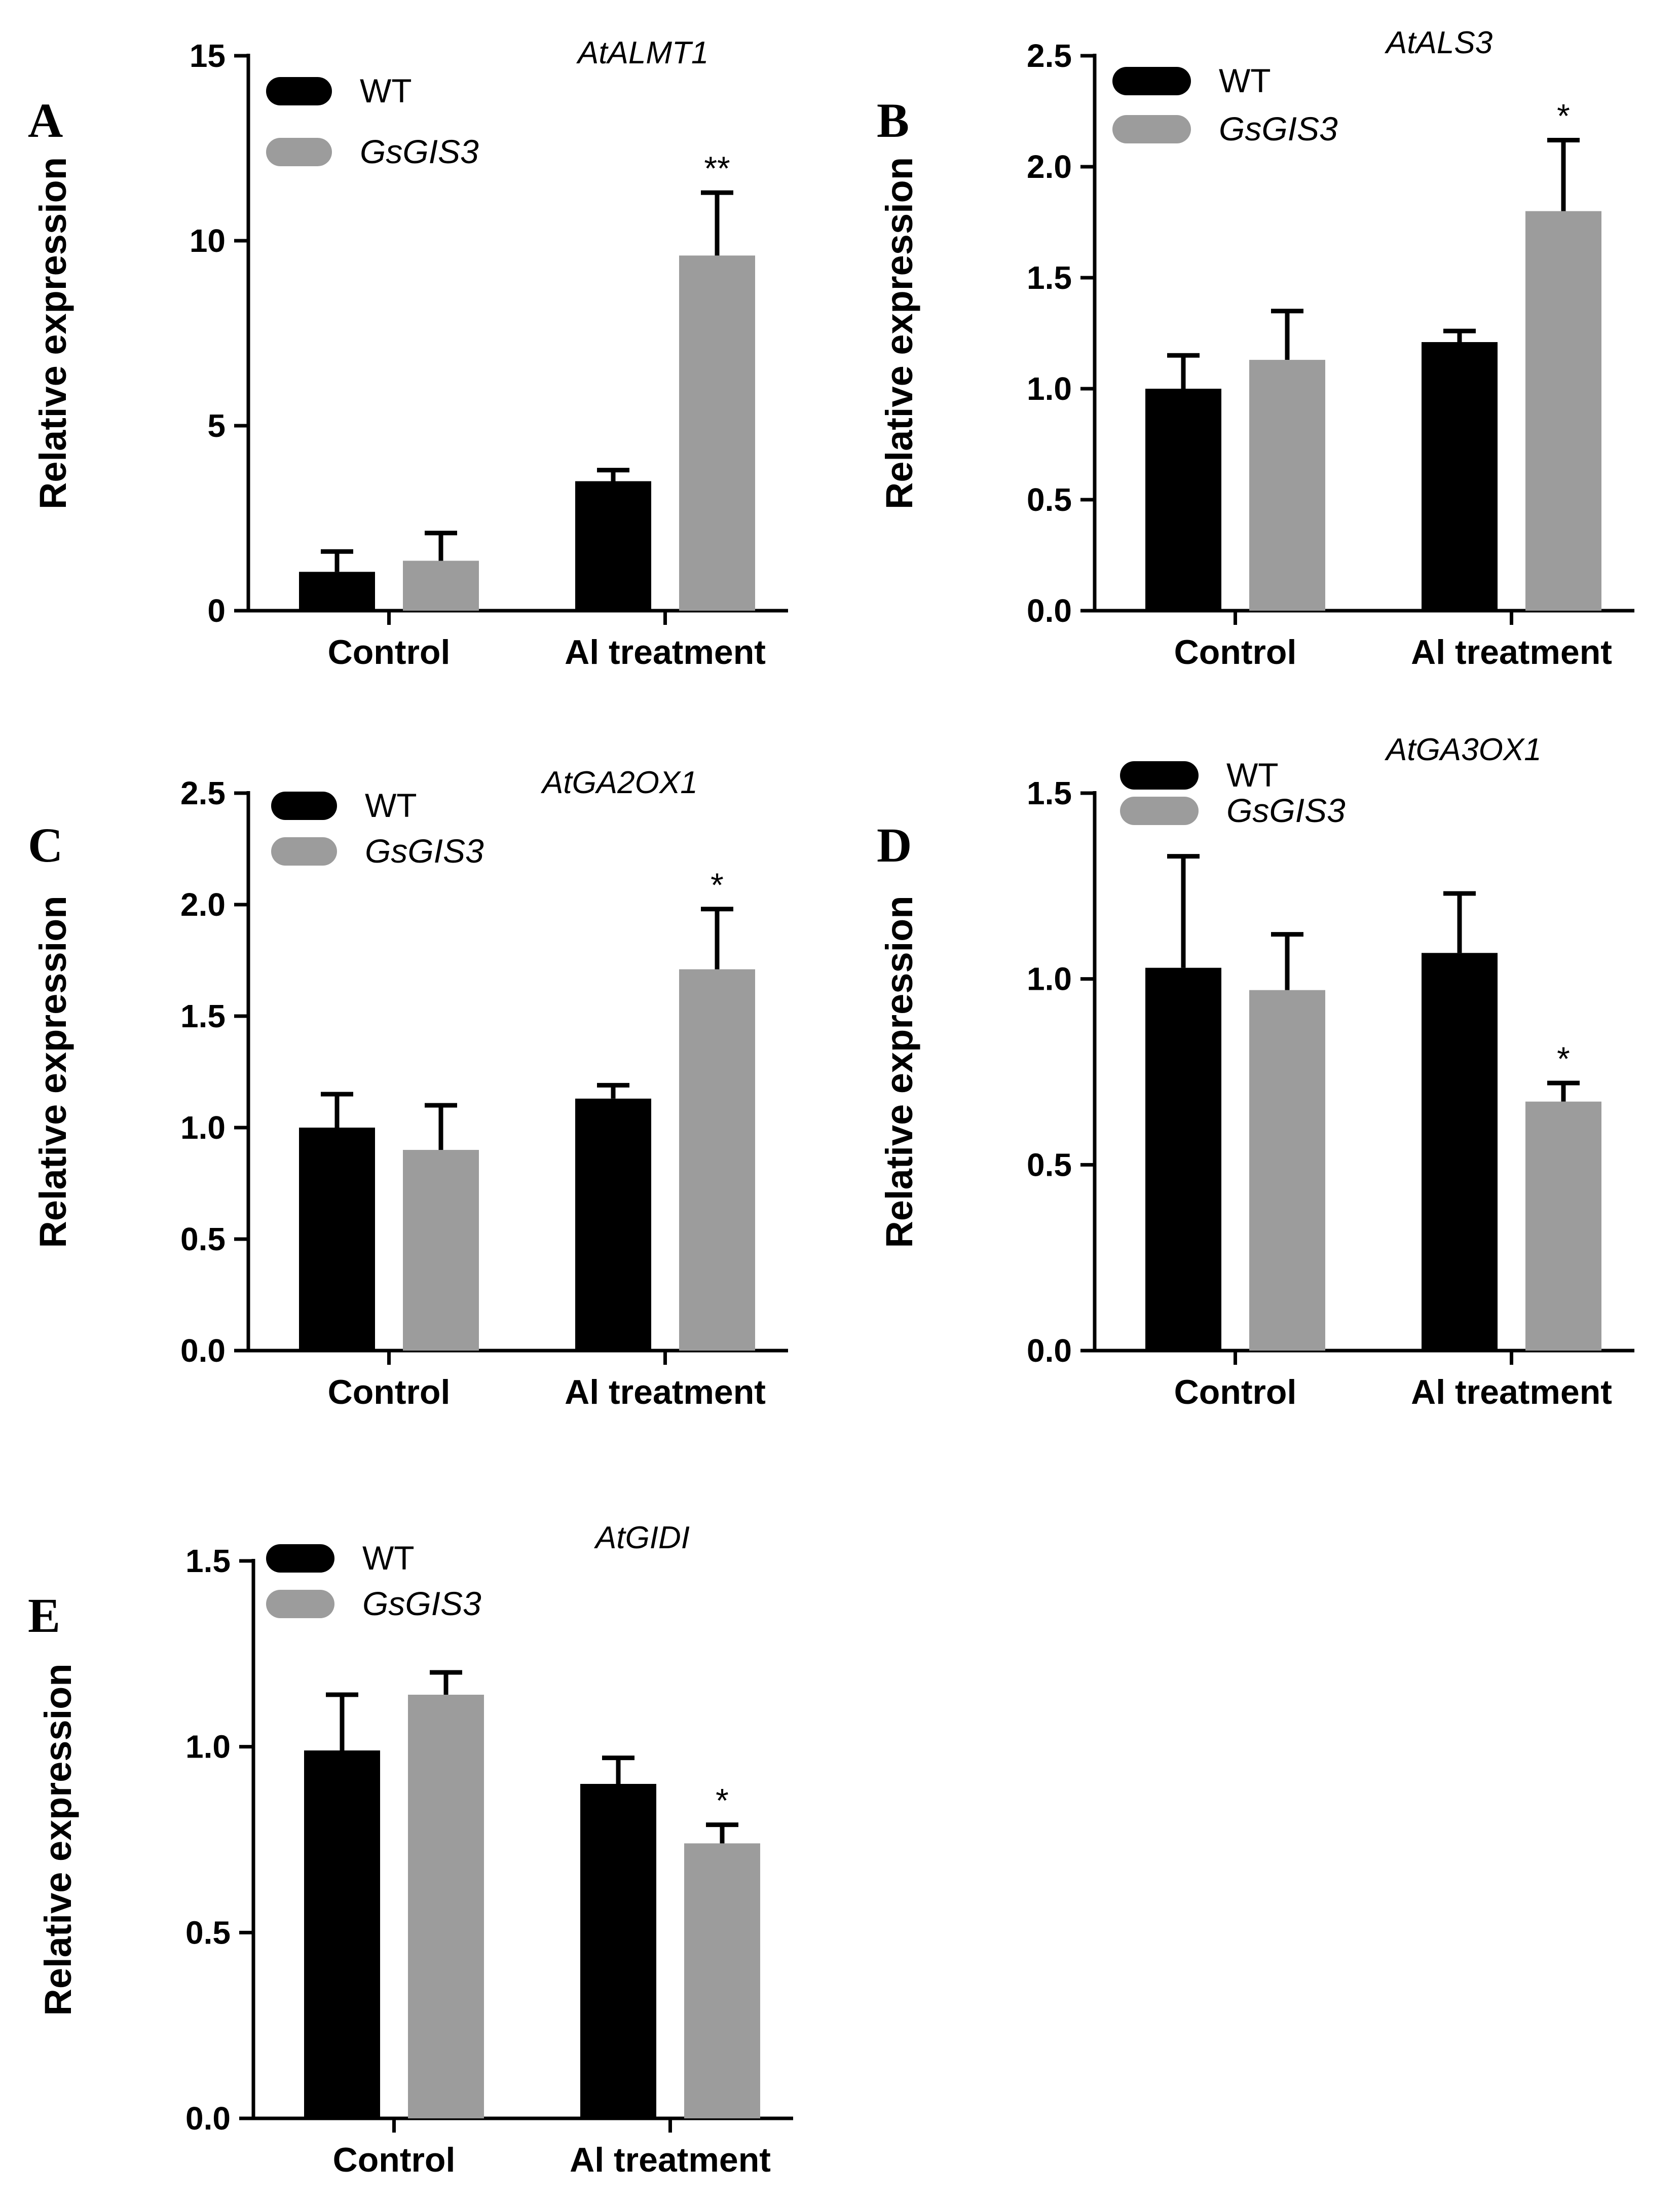 The height and width of the screenshot is (2202, 1680). What do you see at coordinates (893, 120) in the screenshot?
I see `panel-letter: B` at bounding box center [893, 120].